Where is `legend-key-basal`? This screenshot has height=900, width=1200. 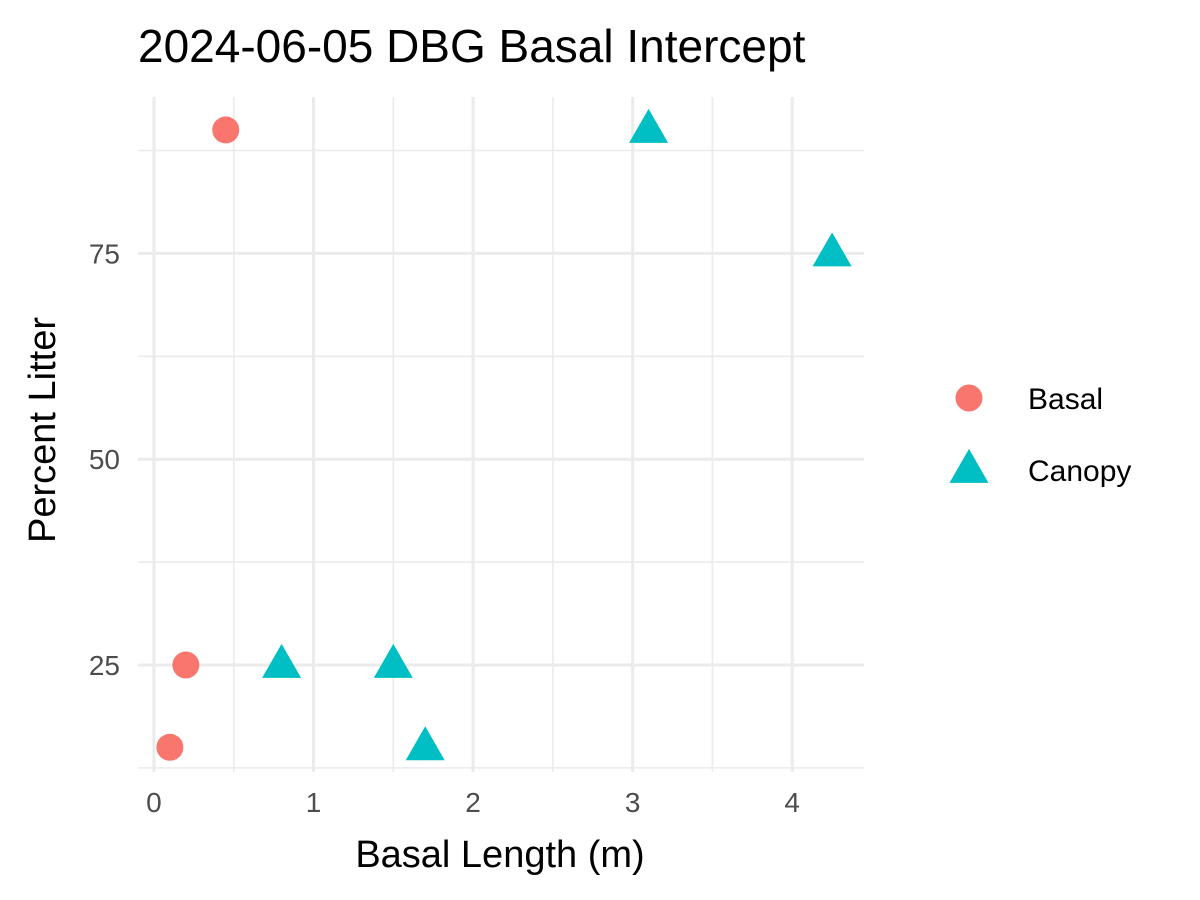 legend-key-basal is located at coordinates (969, 398).